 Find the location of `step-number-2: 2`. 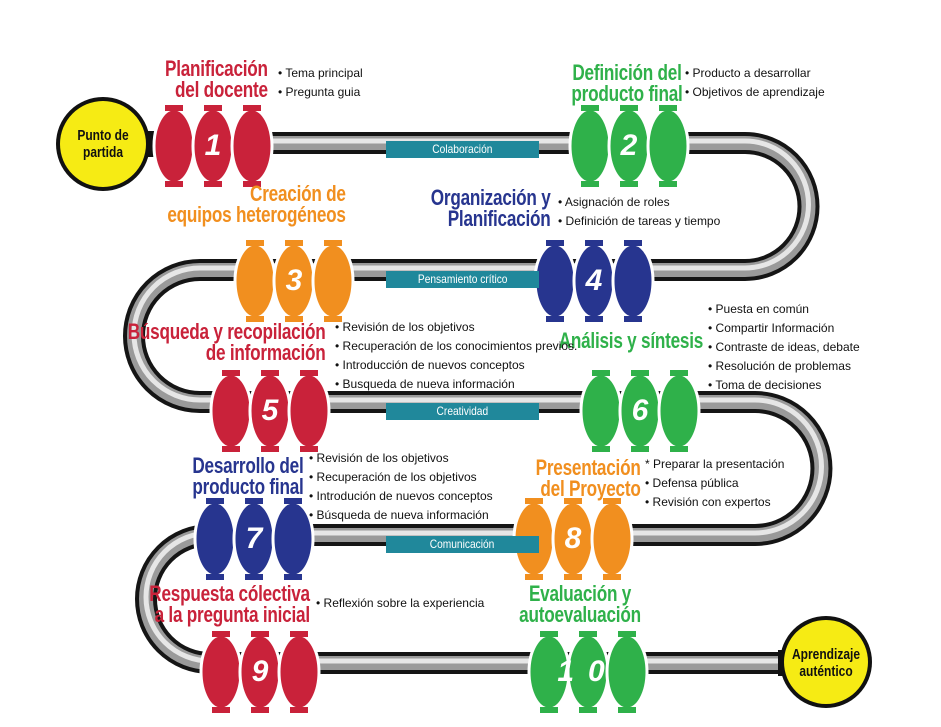

step-number-2: 2 is located at coordinates (629, 145).